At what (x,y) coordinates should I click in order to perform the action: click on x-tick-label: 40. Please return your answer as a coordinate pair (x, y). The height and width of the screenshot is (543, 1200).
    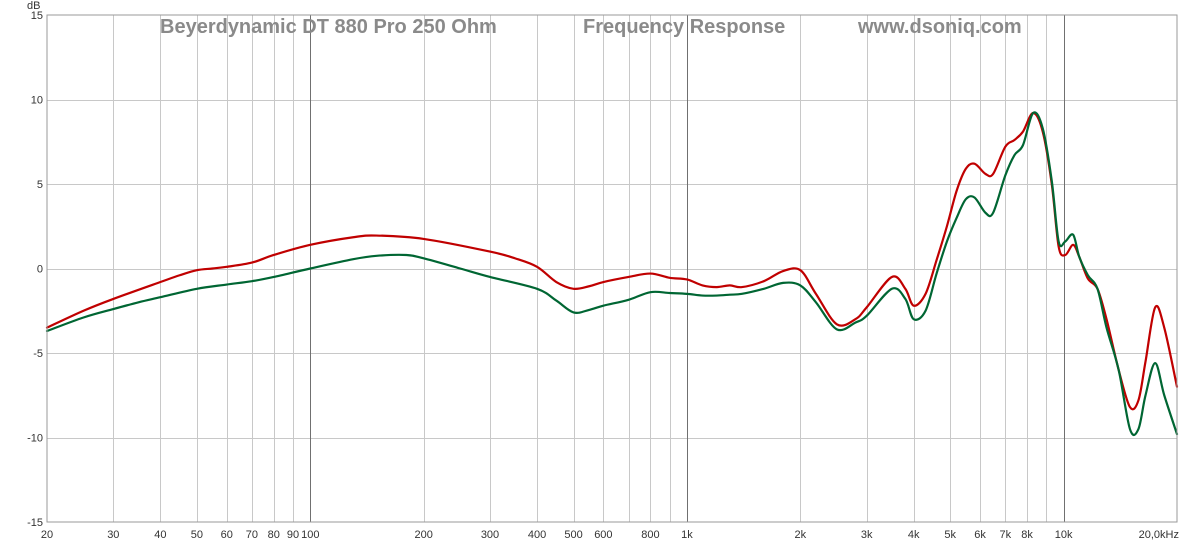
    Looking at the image, I should click on (160, 535).